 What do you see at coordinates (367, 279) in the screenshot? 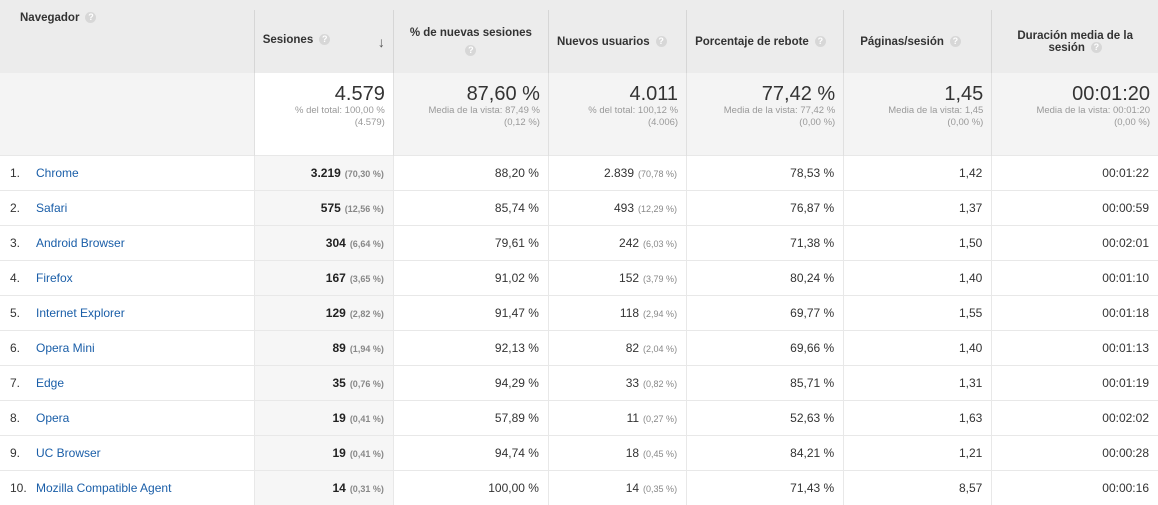
I see `sessions-percent: (3,65 %)` at bounding box center [367, 279].